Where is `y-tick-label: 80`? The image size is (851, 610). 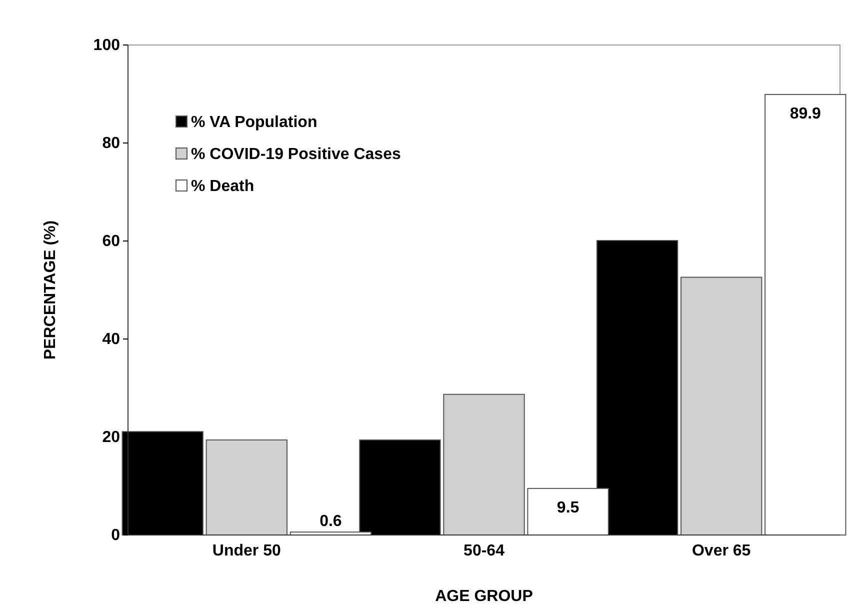
y-tick-label: 80 is located at coordinates (111, 143).